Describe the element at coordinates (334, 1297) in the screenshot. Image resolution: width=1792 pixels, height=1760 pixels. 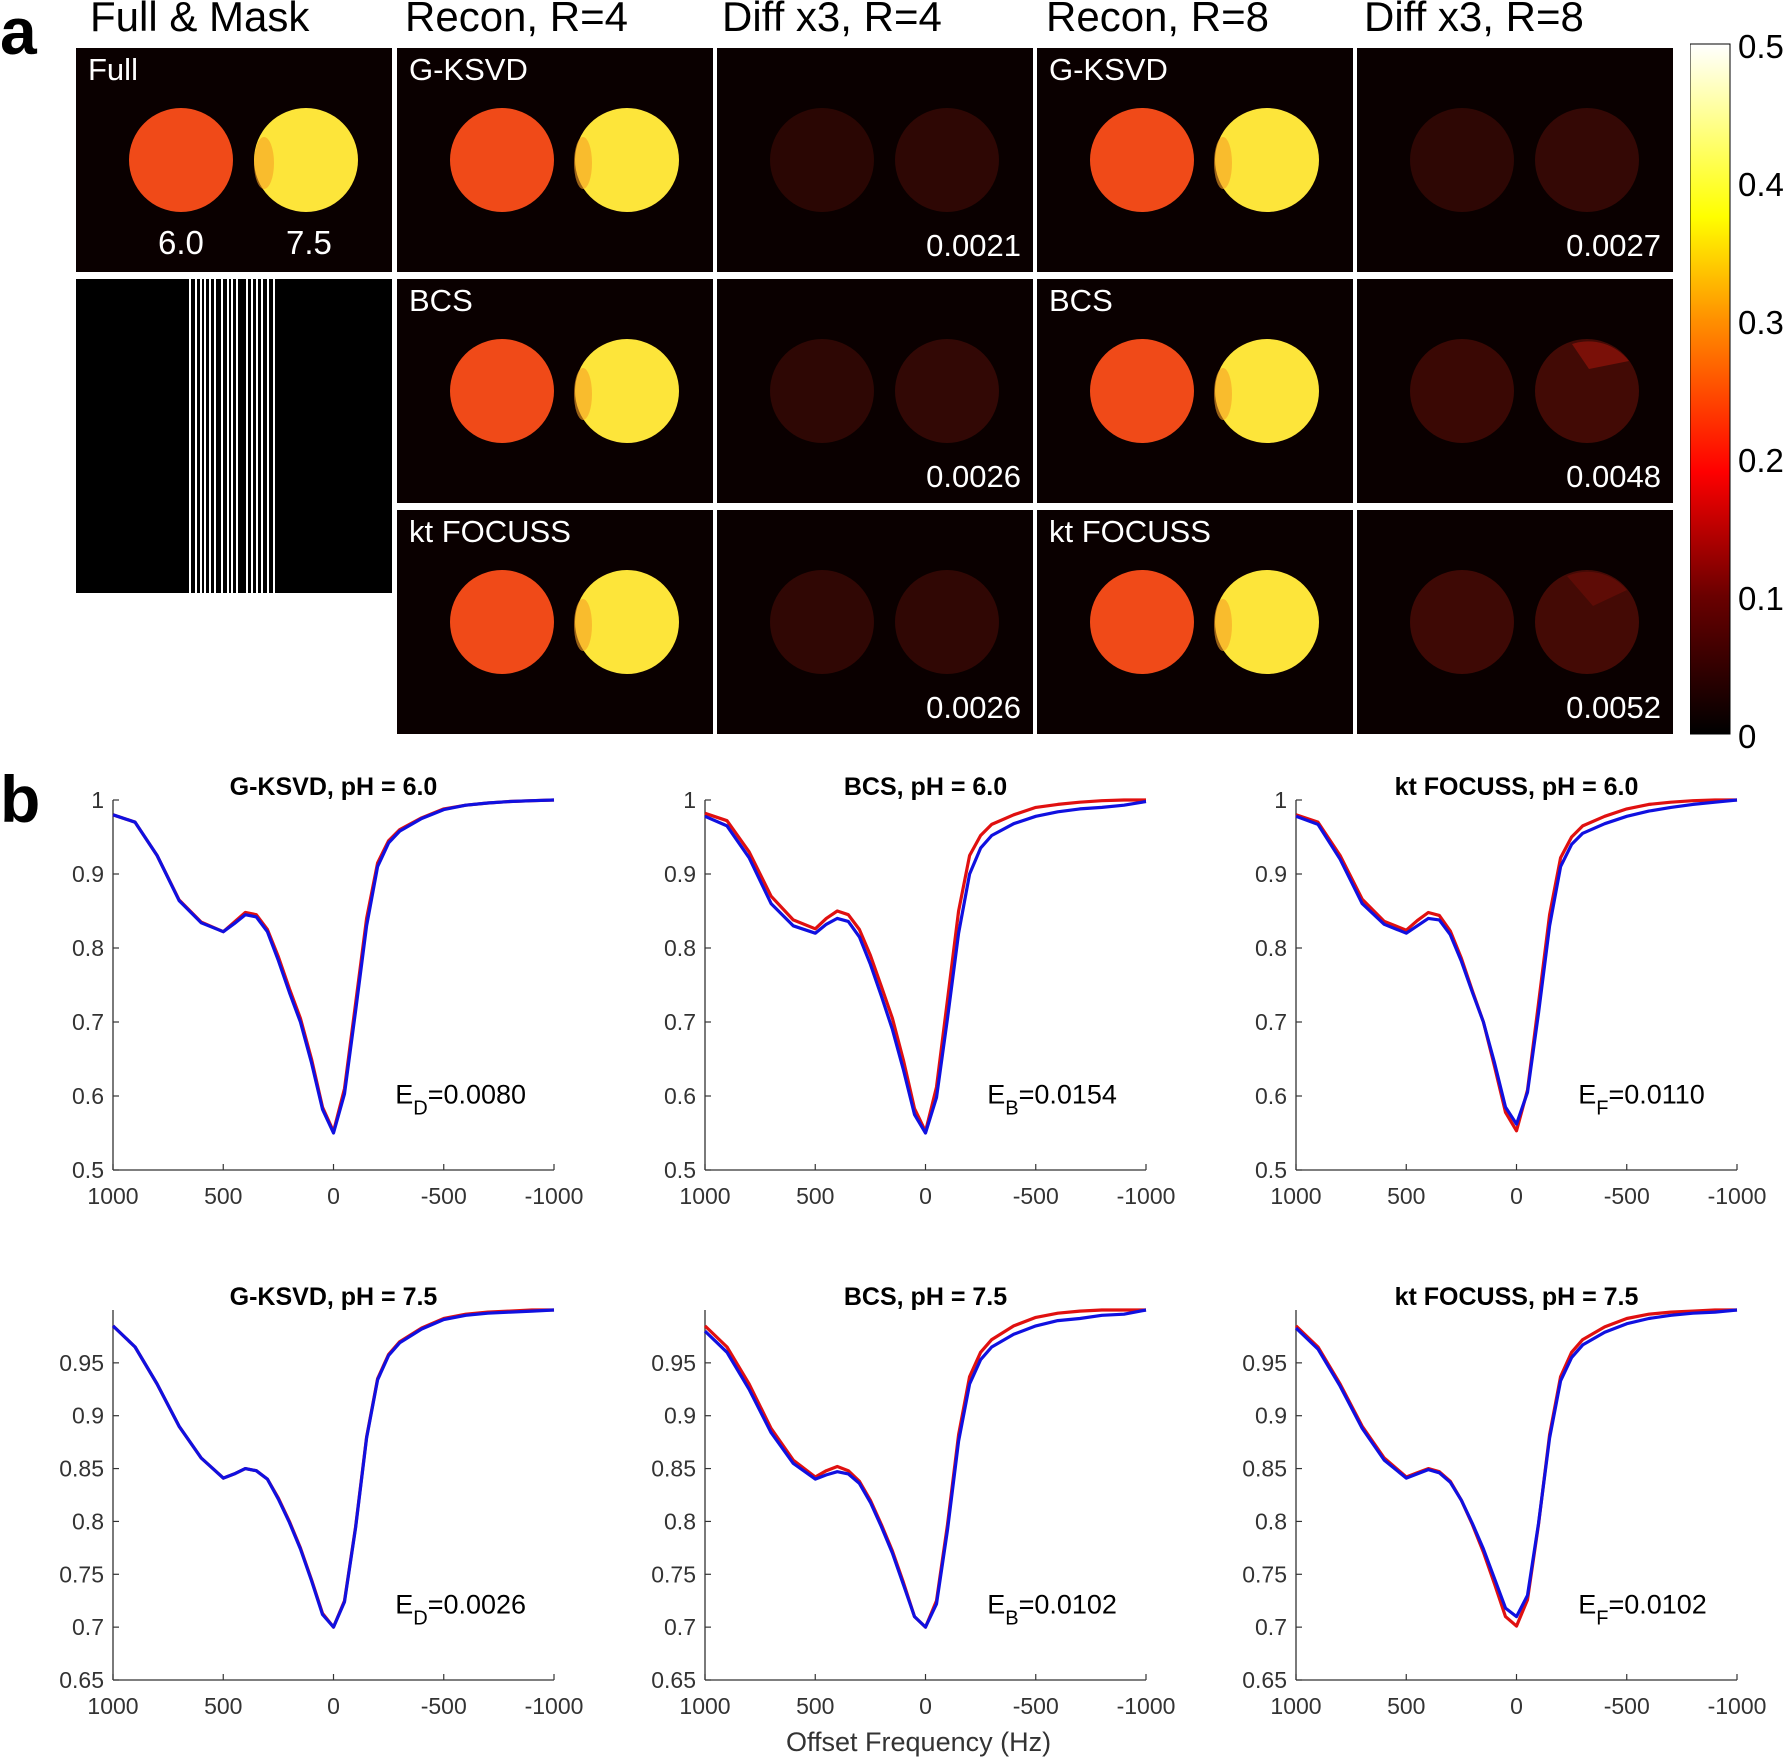
I see `plot-title: G-KSVD, pH = 7.5` at that location.